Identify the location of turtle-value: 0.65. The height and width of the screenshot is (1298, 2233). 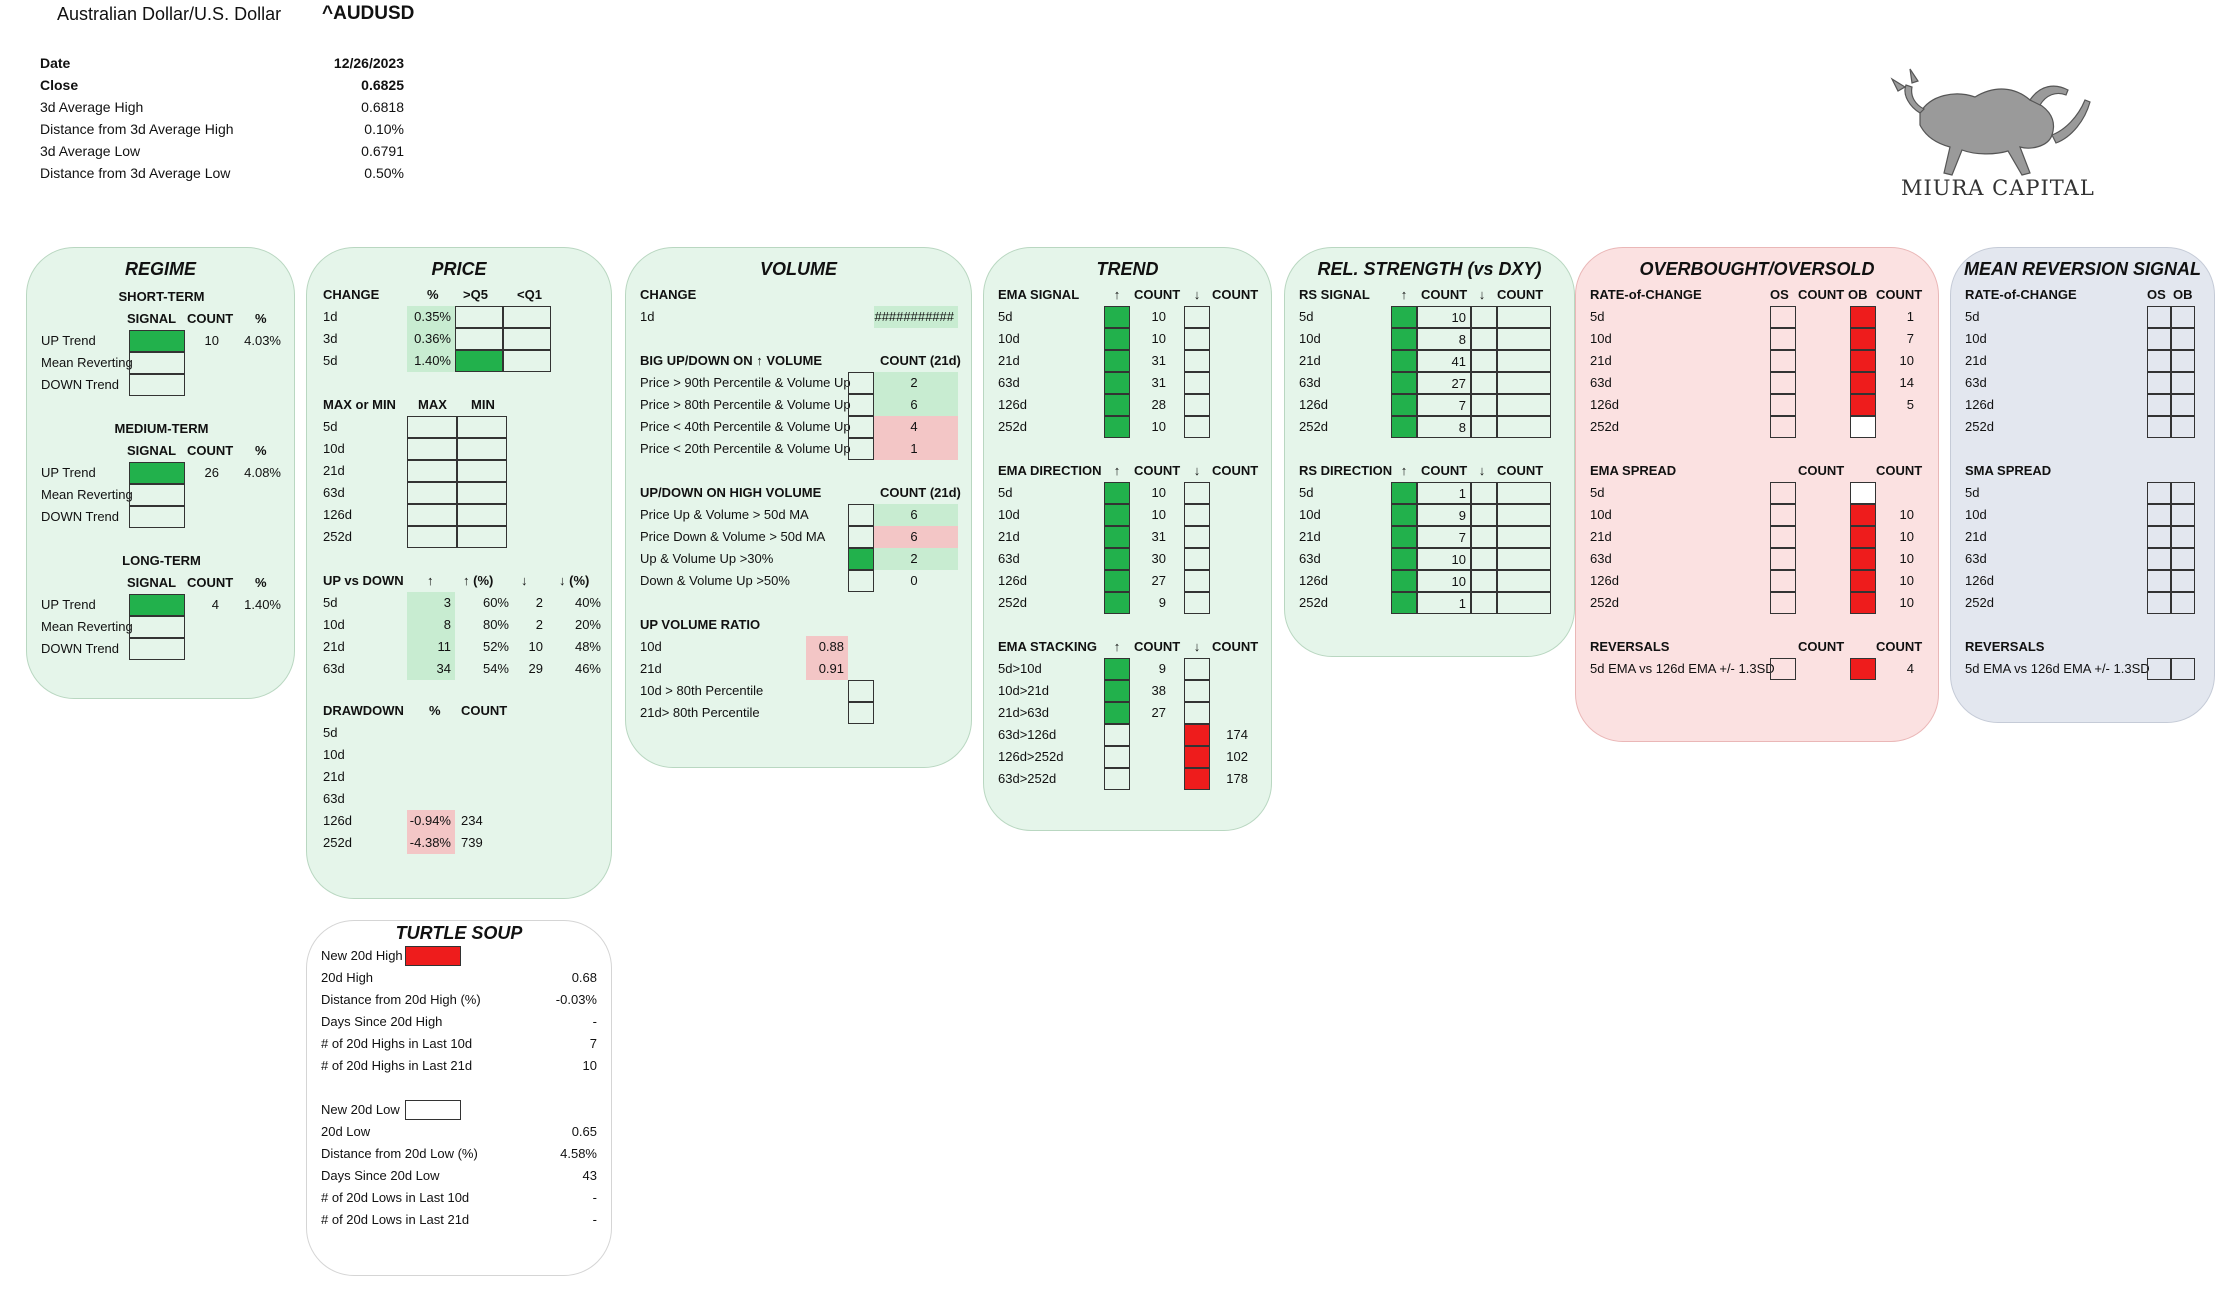
(584, 1131).